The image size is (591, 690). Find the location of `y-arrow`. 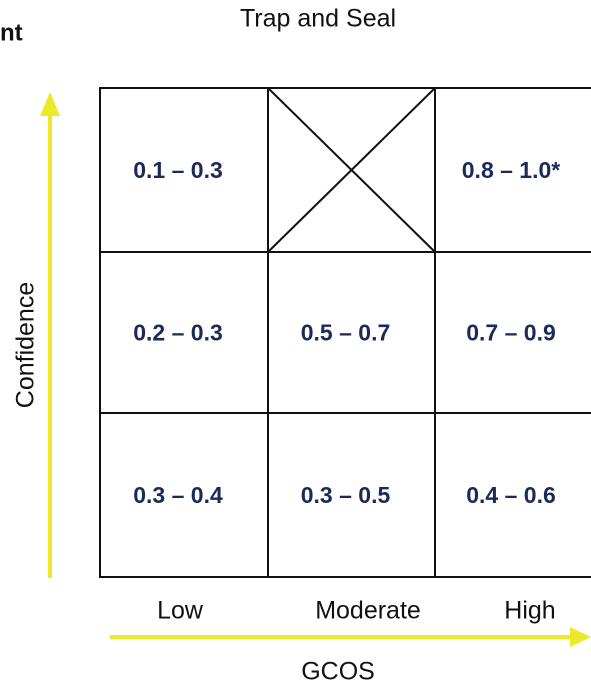

y-arrow is located at coordinates (50, 335).